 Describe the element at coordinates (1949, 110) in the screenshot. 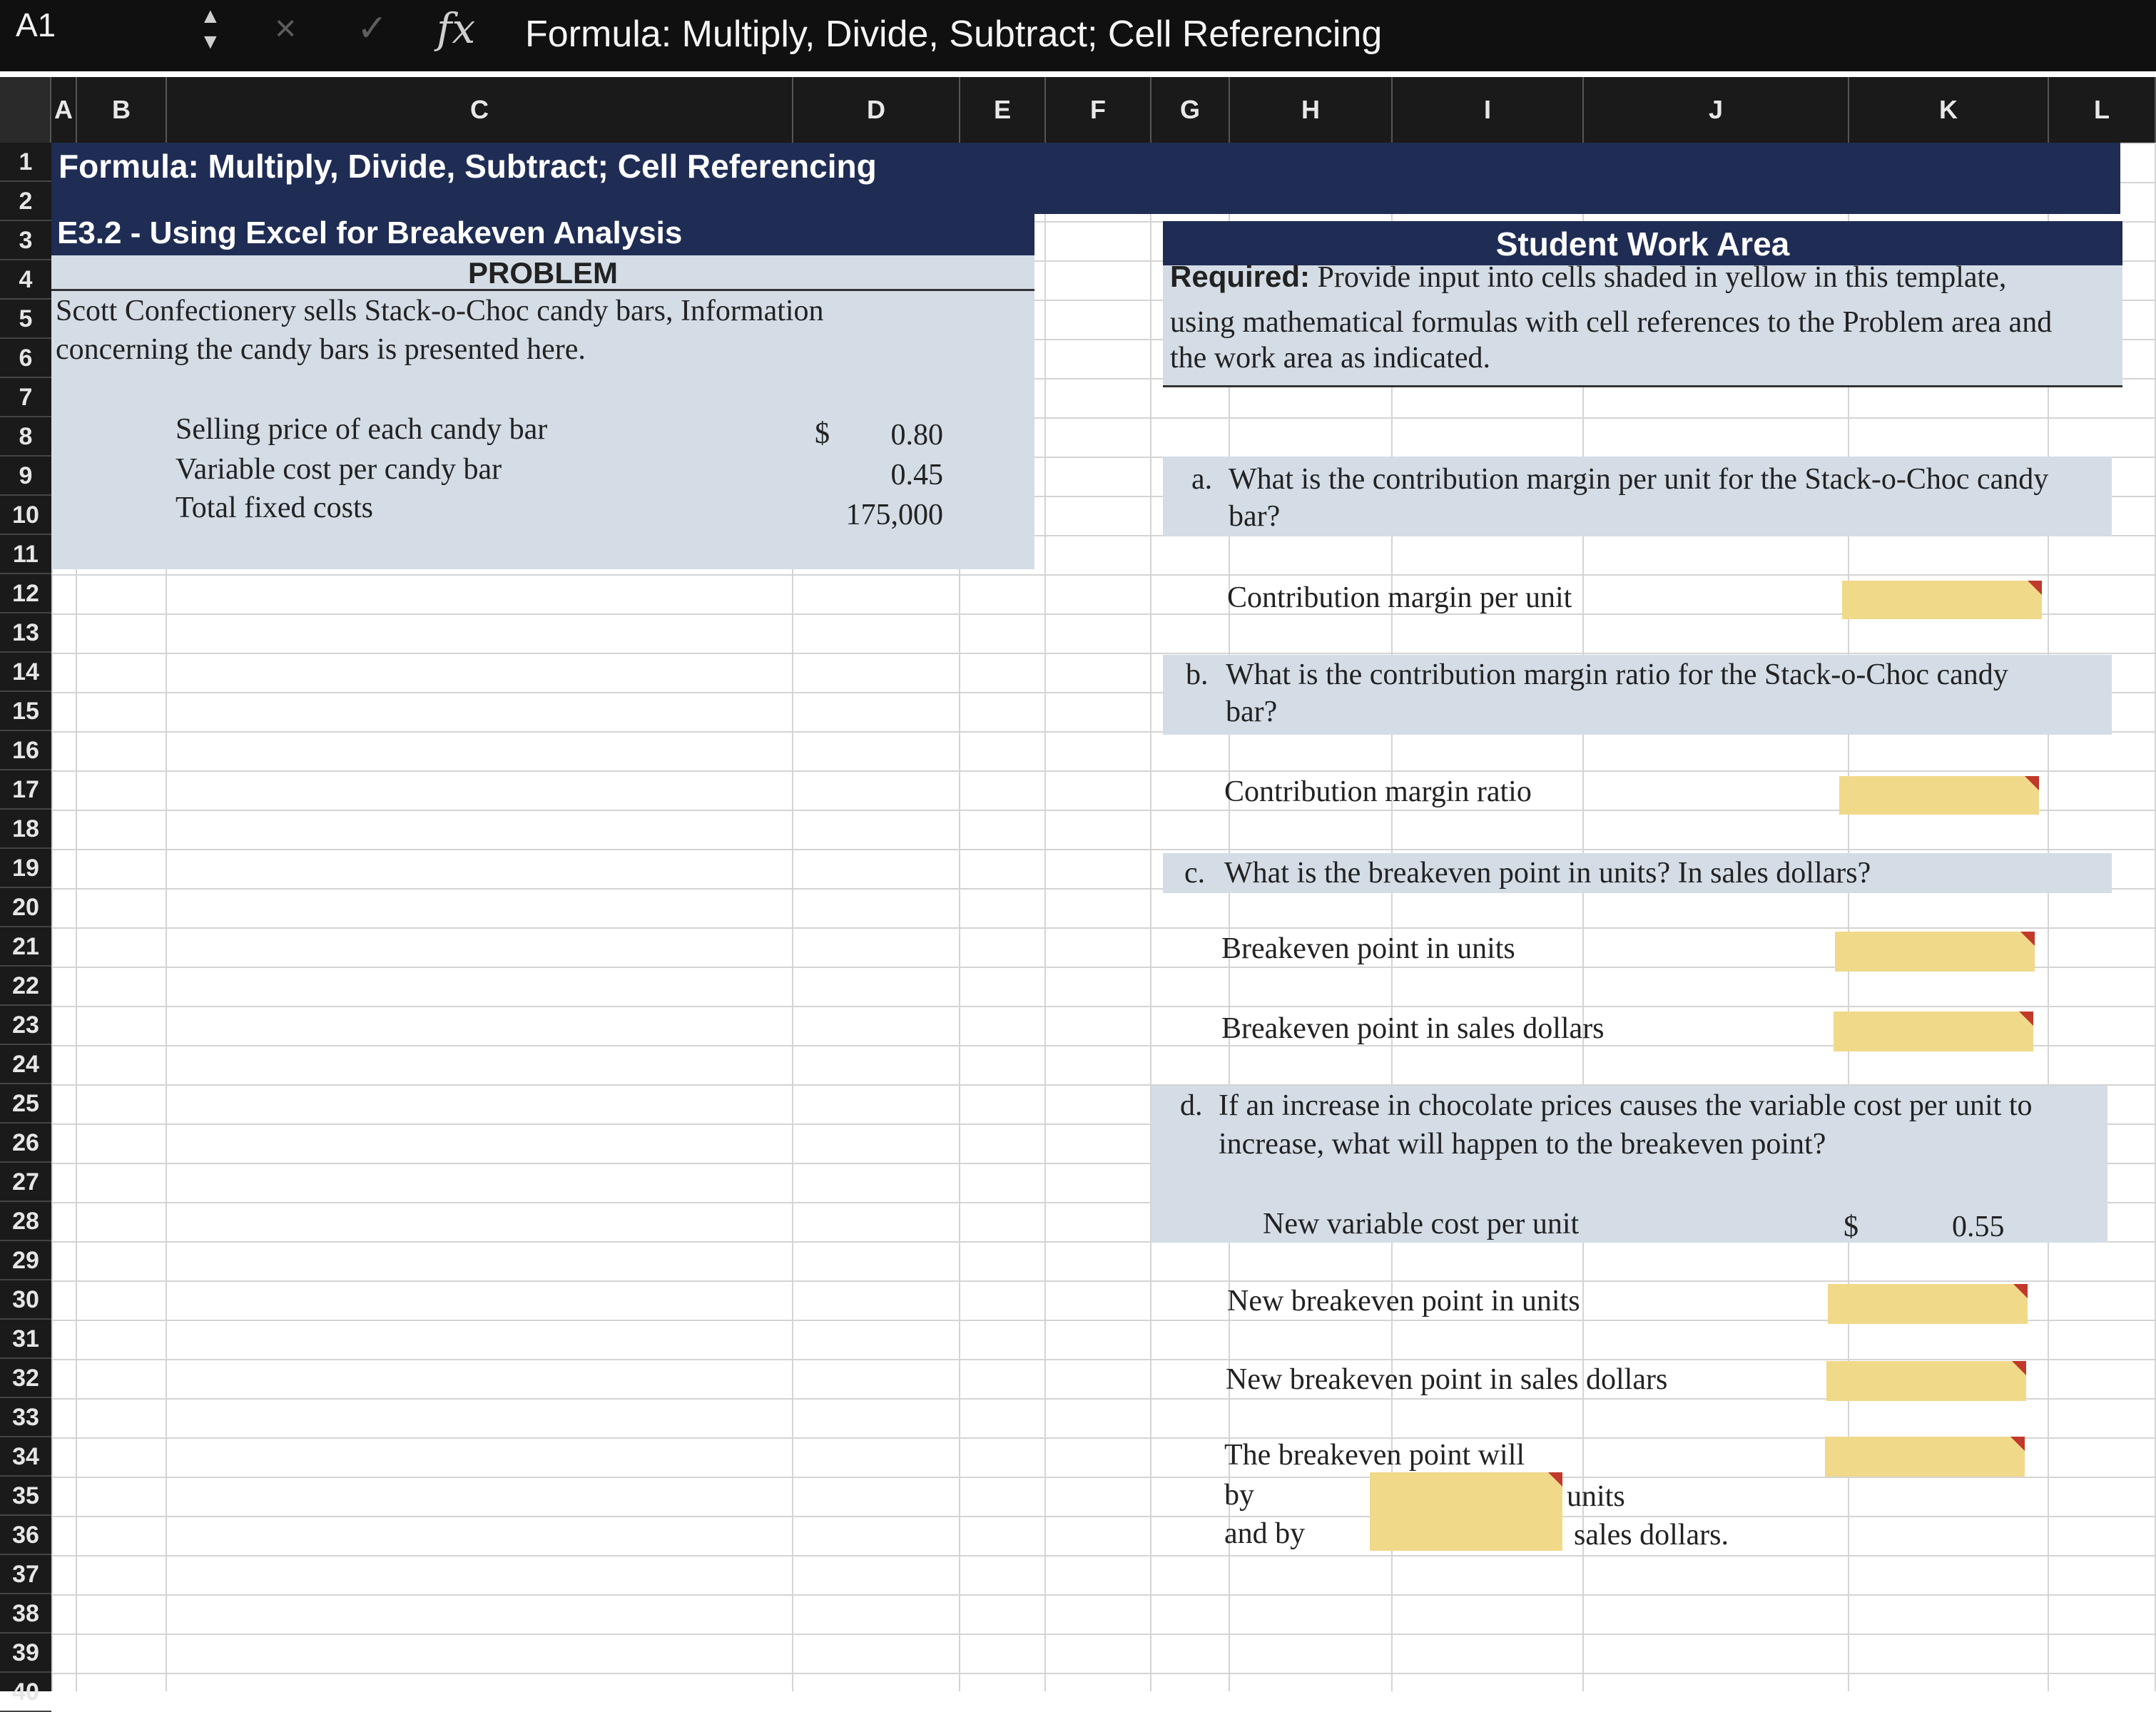

I see `column-header-k: K` at that location.